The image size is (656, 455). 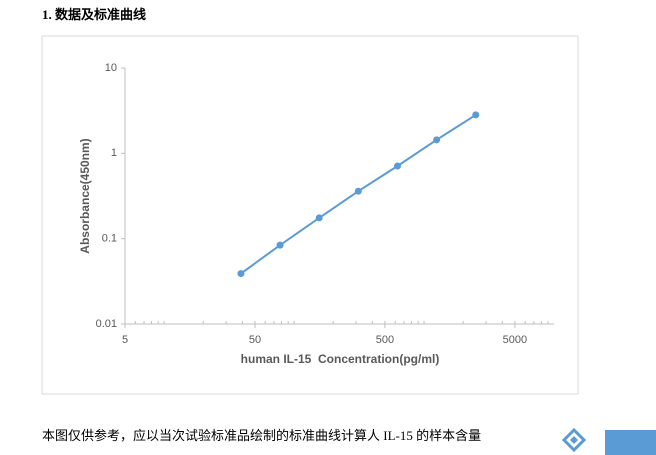 What do you see at coordinates (111, 68) in the screenshot?
I see `y-tick-label: 10` at bounding box center [111, 68].